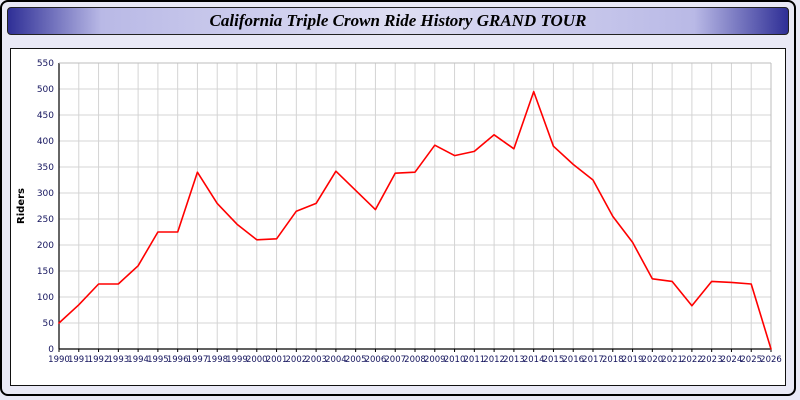  I want to click on svg-text: 1997, so click(198, 360).